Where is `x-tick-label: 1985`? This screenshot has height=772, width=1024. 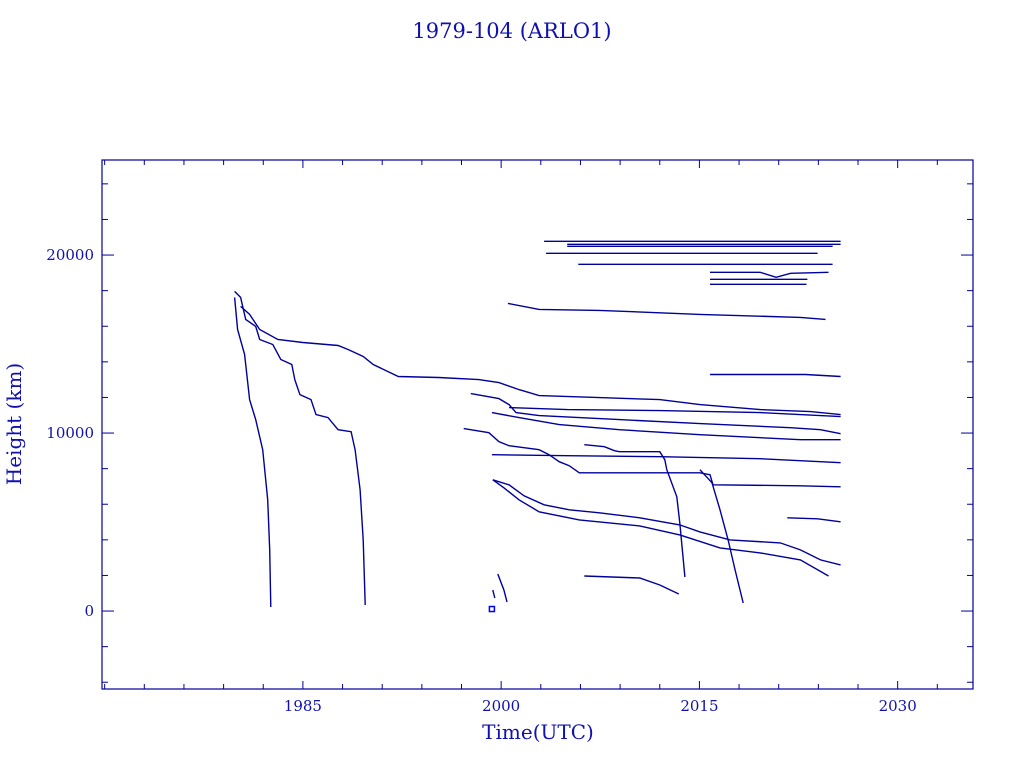
x-tick-label: 1985 is located at coordinates (303, 706).